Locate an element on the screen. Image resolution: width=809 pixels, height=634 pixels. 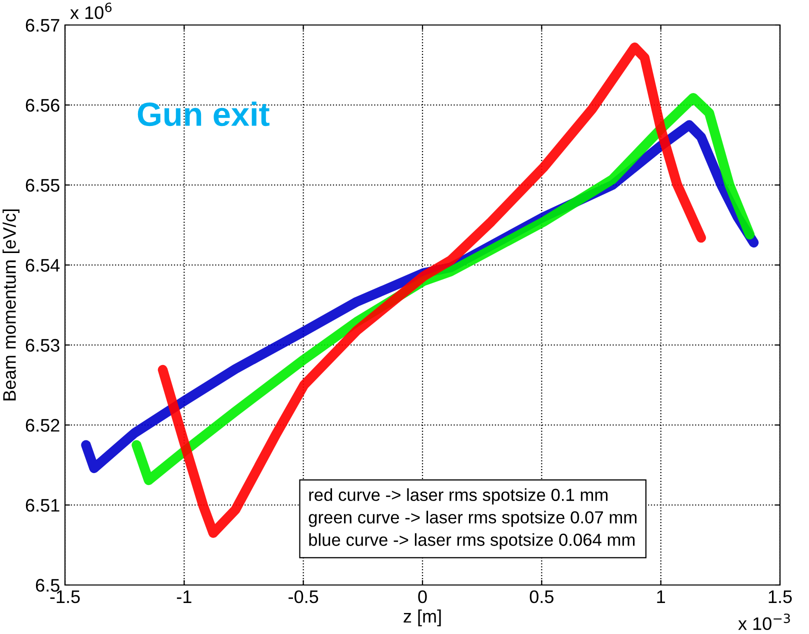
y-axis-title: Beam momentum [eV/c] is located at coordinates (11, 304).